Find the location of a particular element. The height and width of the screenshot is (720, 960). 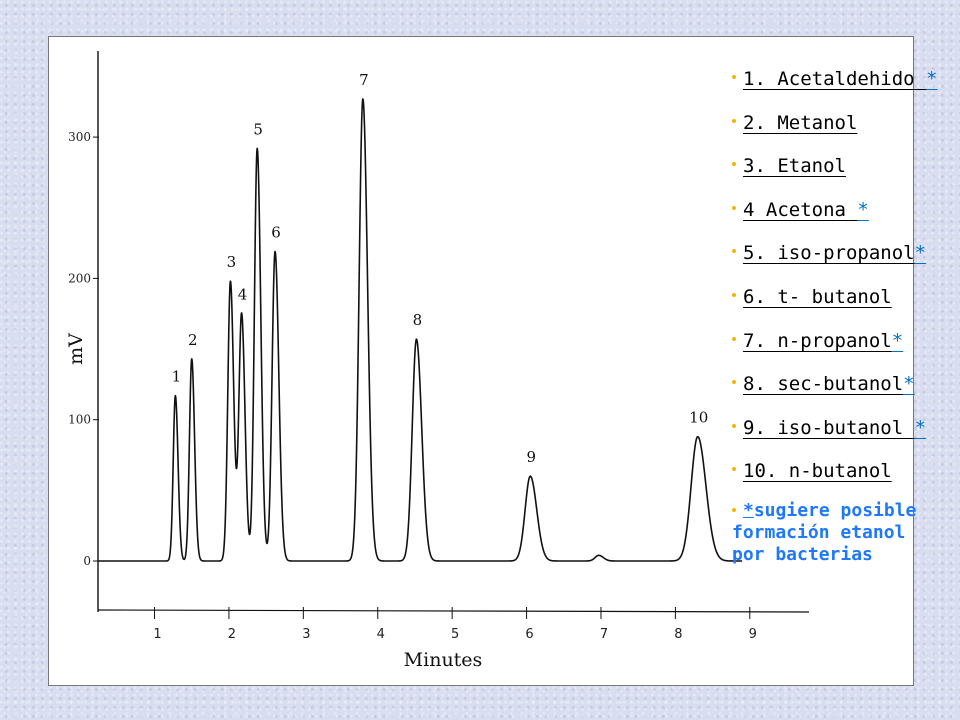

y-tick-label: 300 is located at coordinates (79, 137).